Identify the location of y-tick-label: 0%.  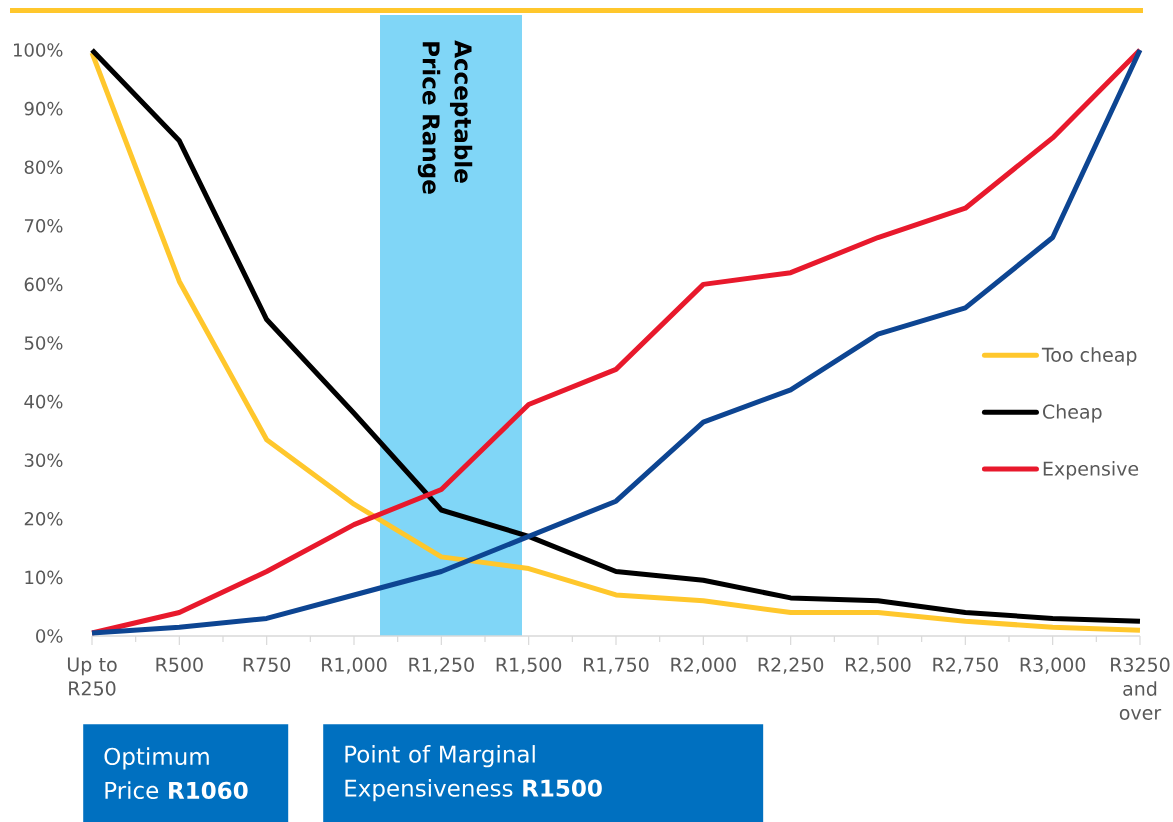
(49, 636).